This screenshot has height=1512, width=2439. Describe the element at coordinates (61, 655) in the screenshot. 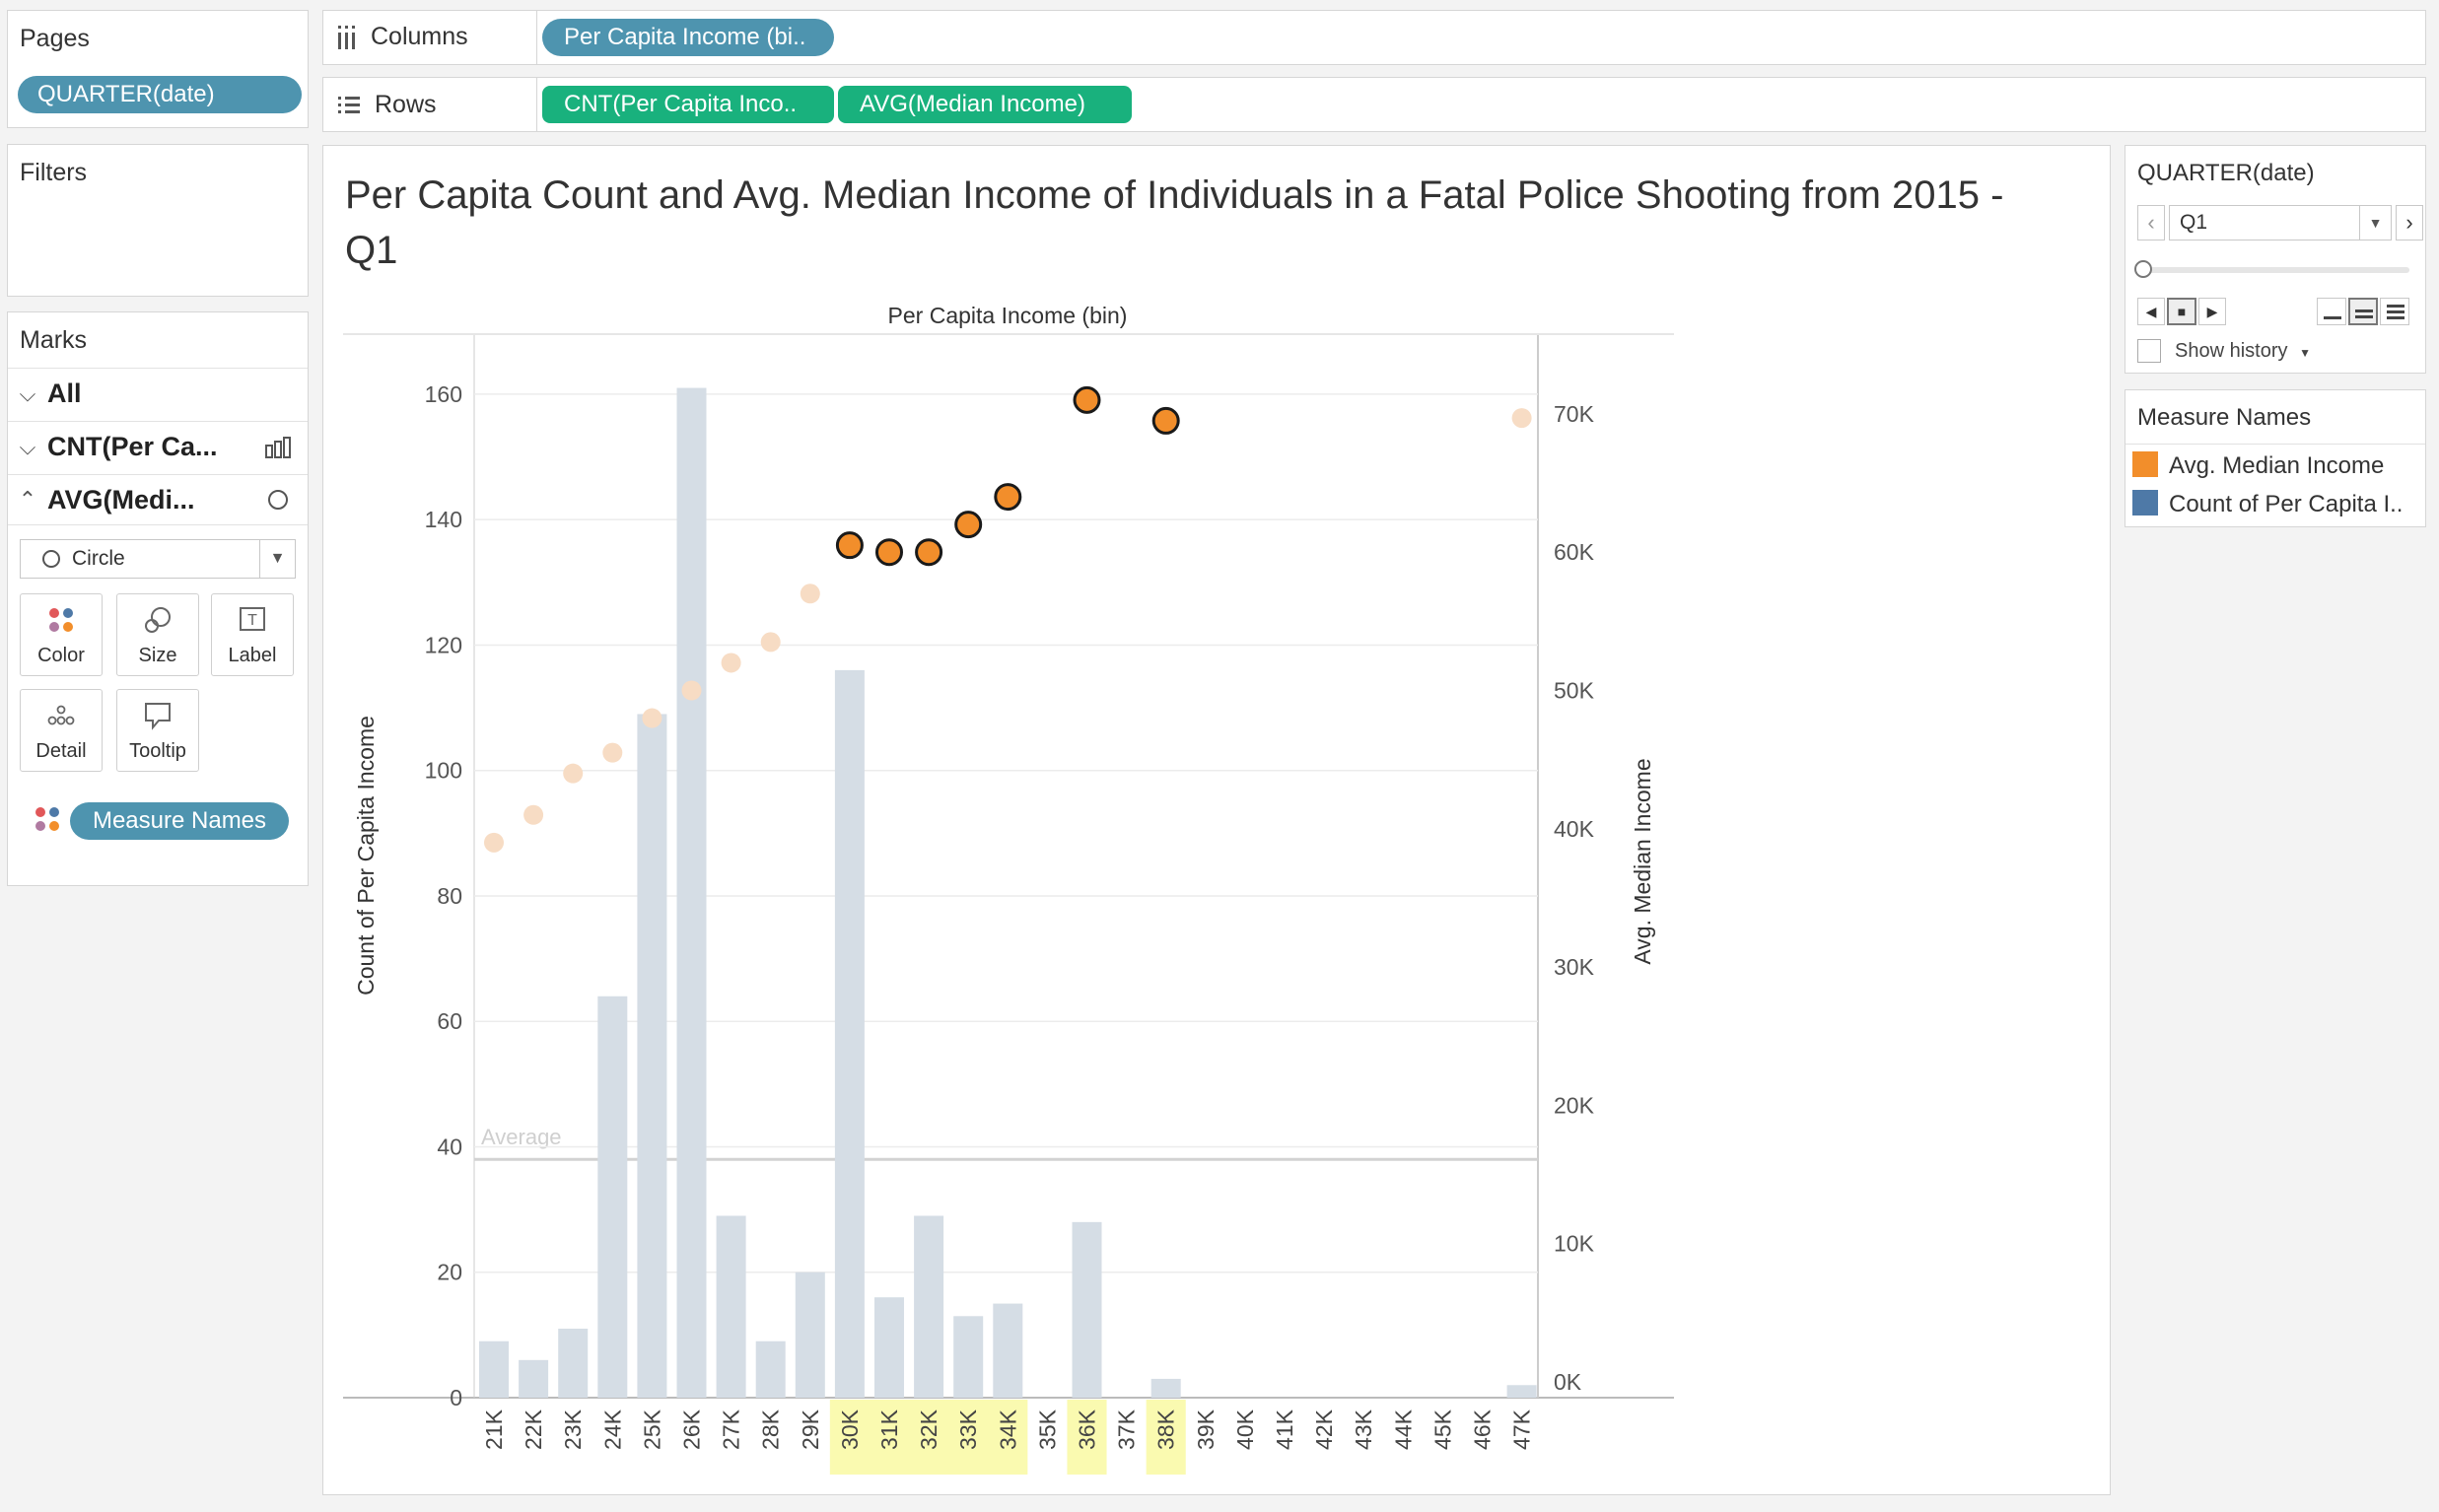

I see `color-button-label: Color` at that location.